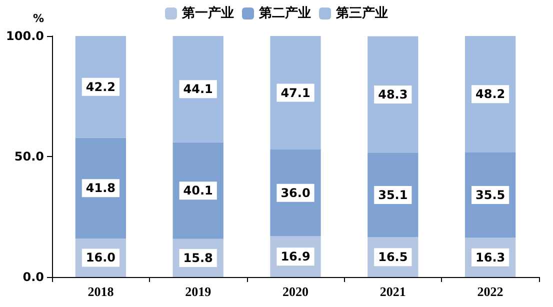  I want to click on x-tick-label: 2019, so click(198, 291).